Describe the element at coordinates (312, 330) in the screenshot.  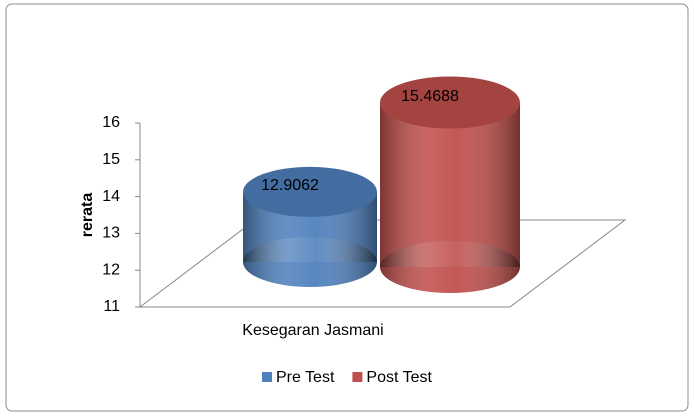
I see `x-tick-label: Kesegaran Jasmani` at that location.